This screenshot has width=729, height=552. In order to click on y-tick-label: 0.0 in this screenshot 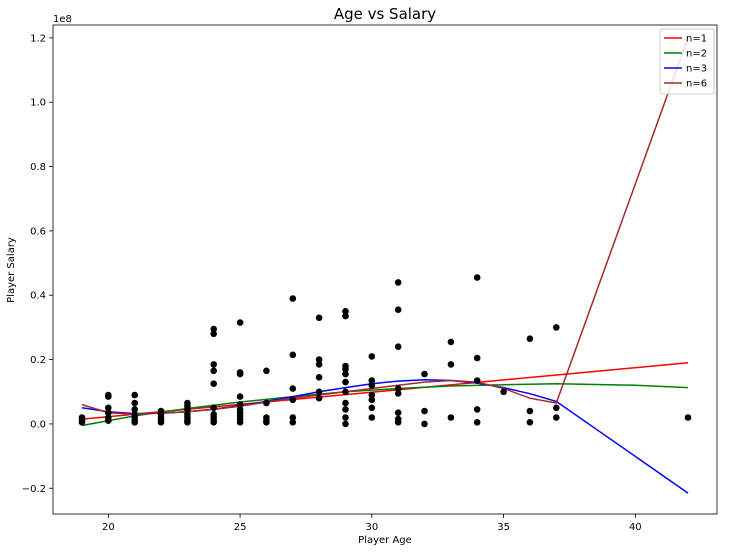, I will do `click(38, 424)`.